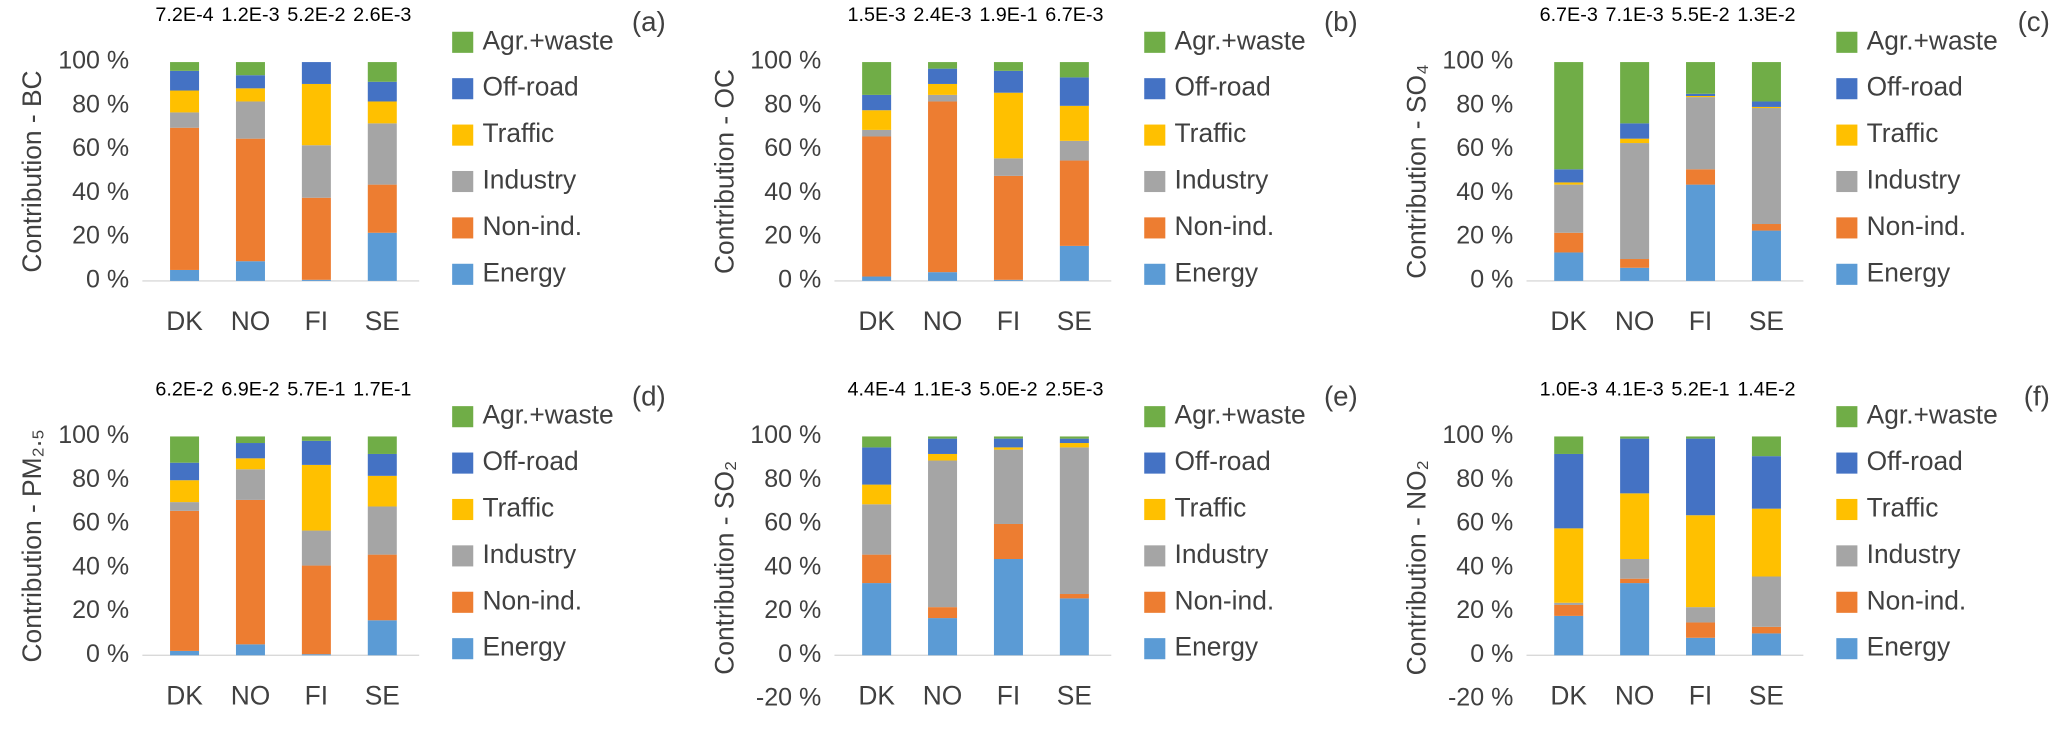 The image size is (2067, 749). Describe the element at coordinates (1634, 15) in the screenshot. I see `total-label: 7.1E-3` at that location.